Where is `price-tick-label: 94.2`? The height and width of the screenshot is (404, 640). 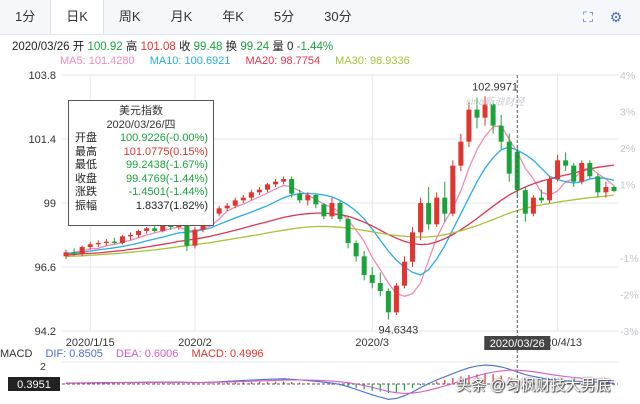
price-tick-label: 94.2 is located at coordinates (45, 332).